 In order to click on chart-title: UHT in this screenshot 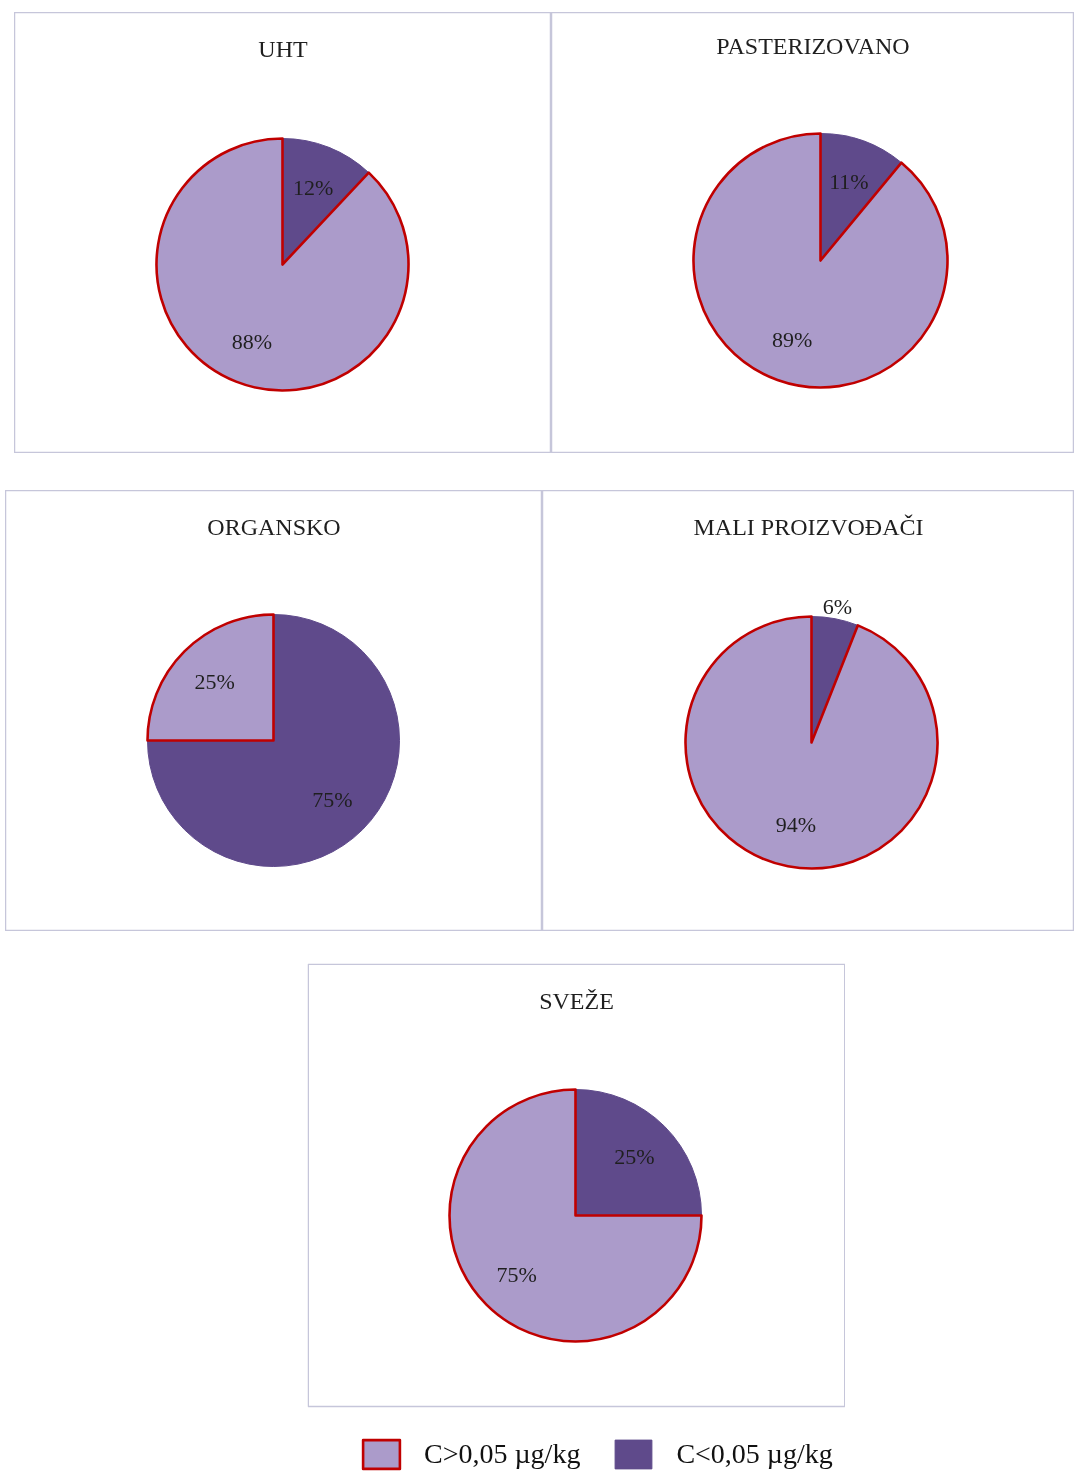, I will do `click(283, 48)`.